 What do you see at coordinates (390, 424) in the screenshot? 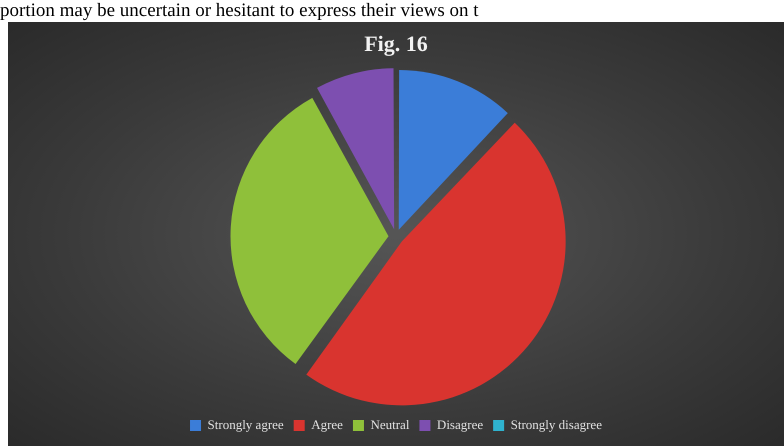
I see `legend-label: Neutral` at bounding box center [390, 424].